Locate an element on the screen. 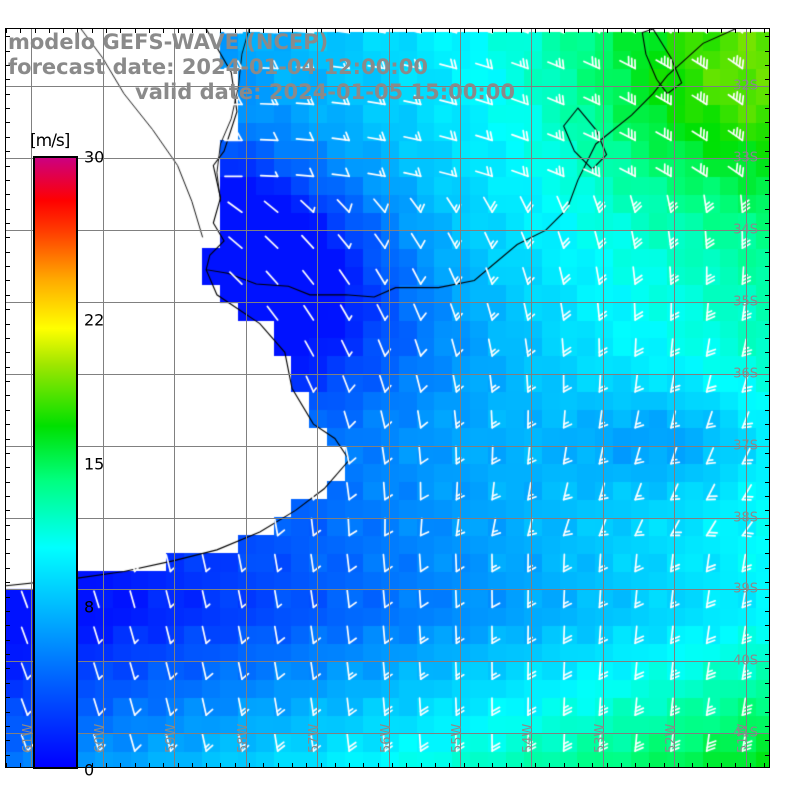 The image size is (800, 800). lat-label-37S: 37S is located at coordinates (745, 446).